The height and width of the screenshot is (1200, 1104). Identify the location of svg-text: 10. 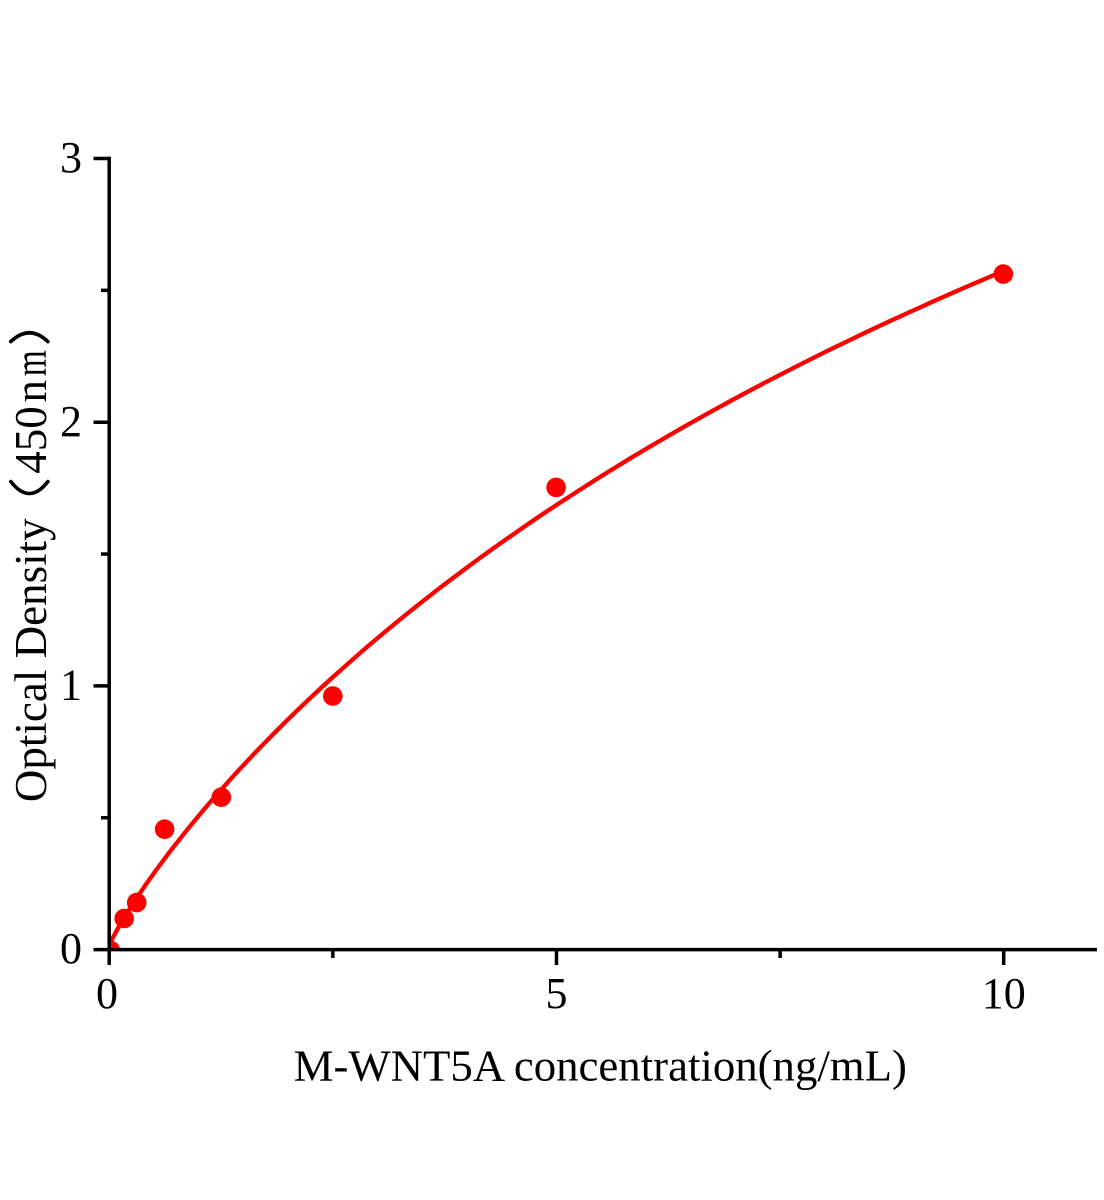
(1004, 993).